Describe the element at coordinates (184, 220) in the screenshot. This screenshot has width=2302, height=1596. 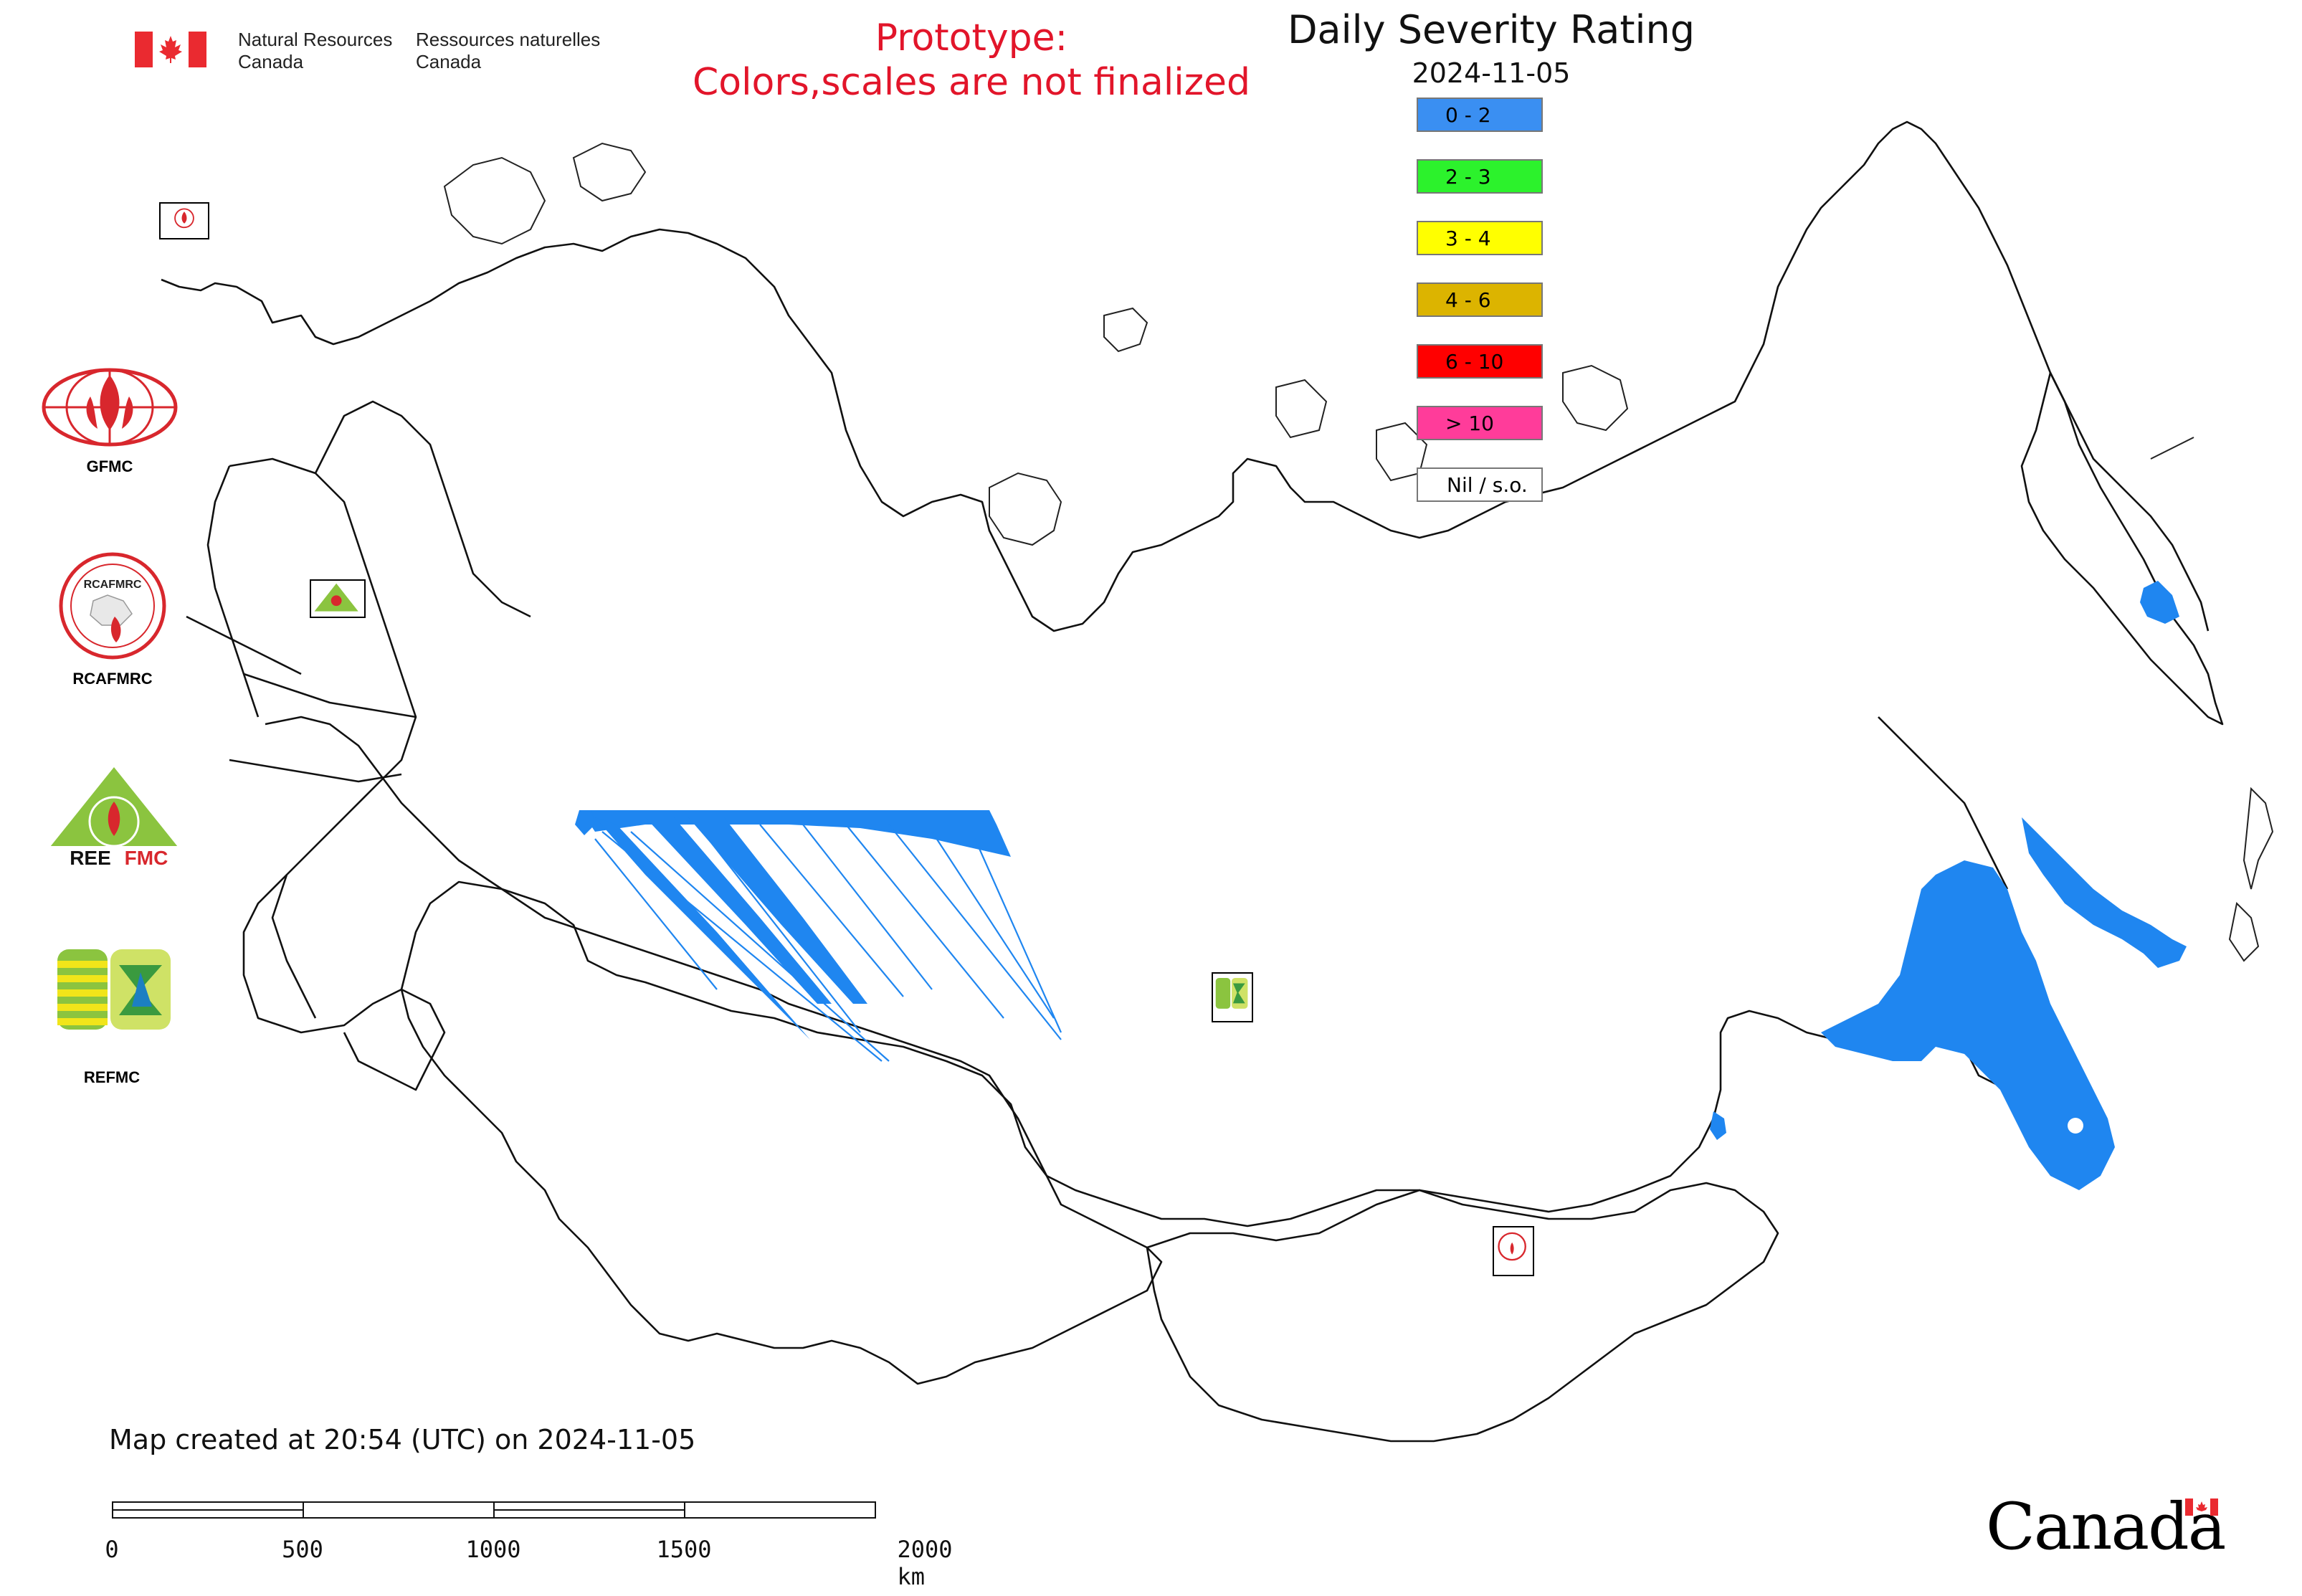
I see `gfmc-small-marker` at that location.